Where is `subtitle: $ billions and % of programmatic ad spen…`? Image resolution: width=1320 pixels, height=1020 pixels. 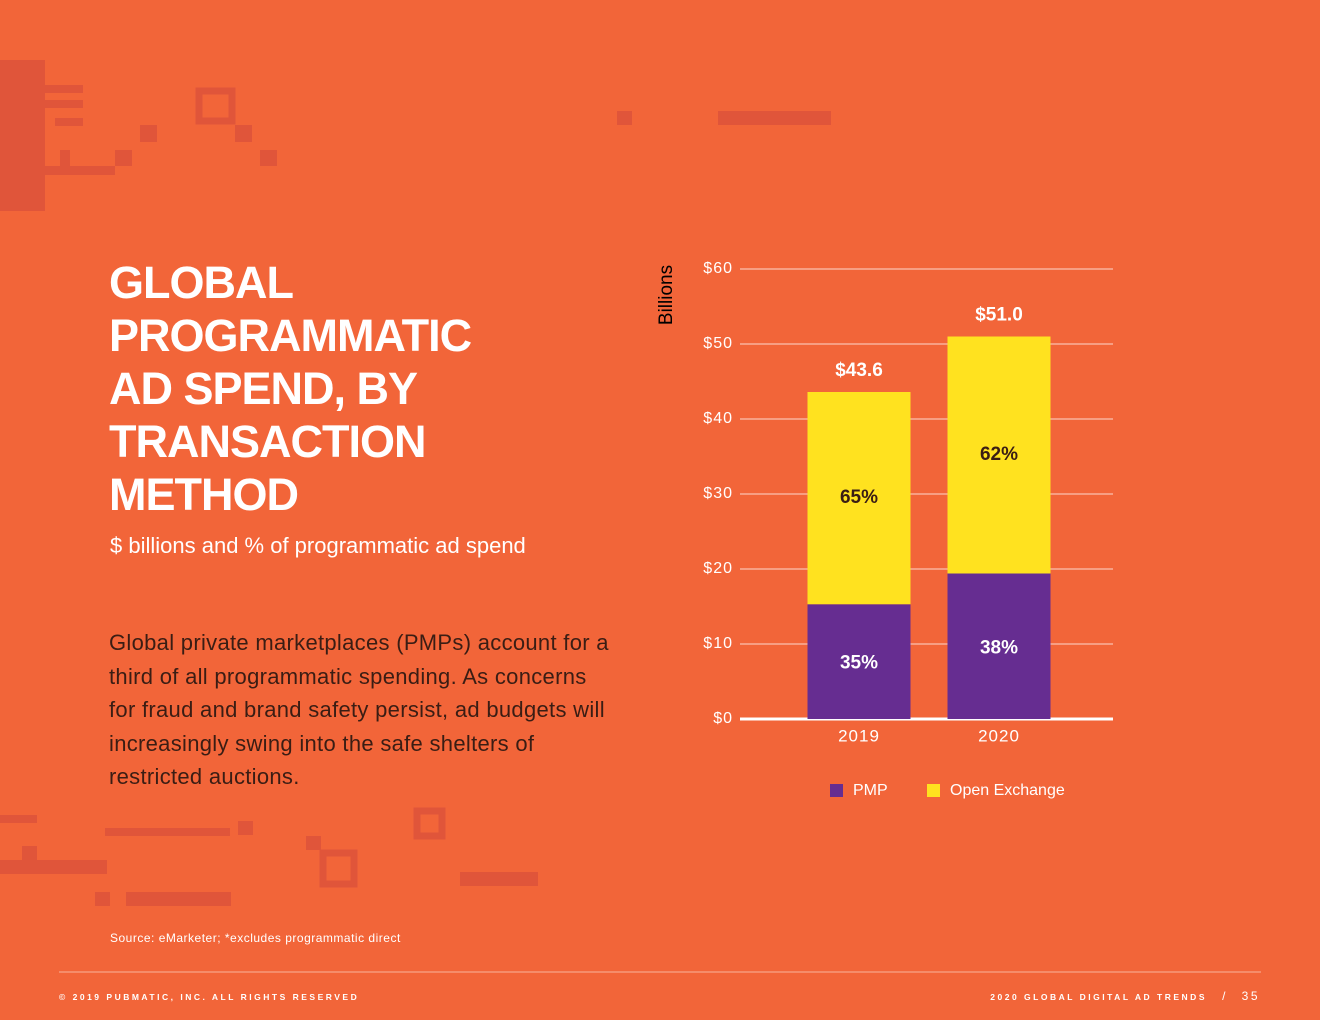 subtitle: $ billions and % of programmatic ad spen… is located at coordinates (318, 545).